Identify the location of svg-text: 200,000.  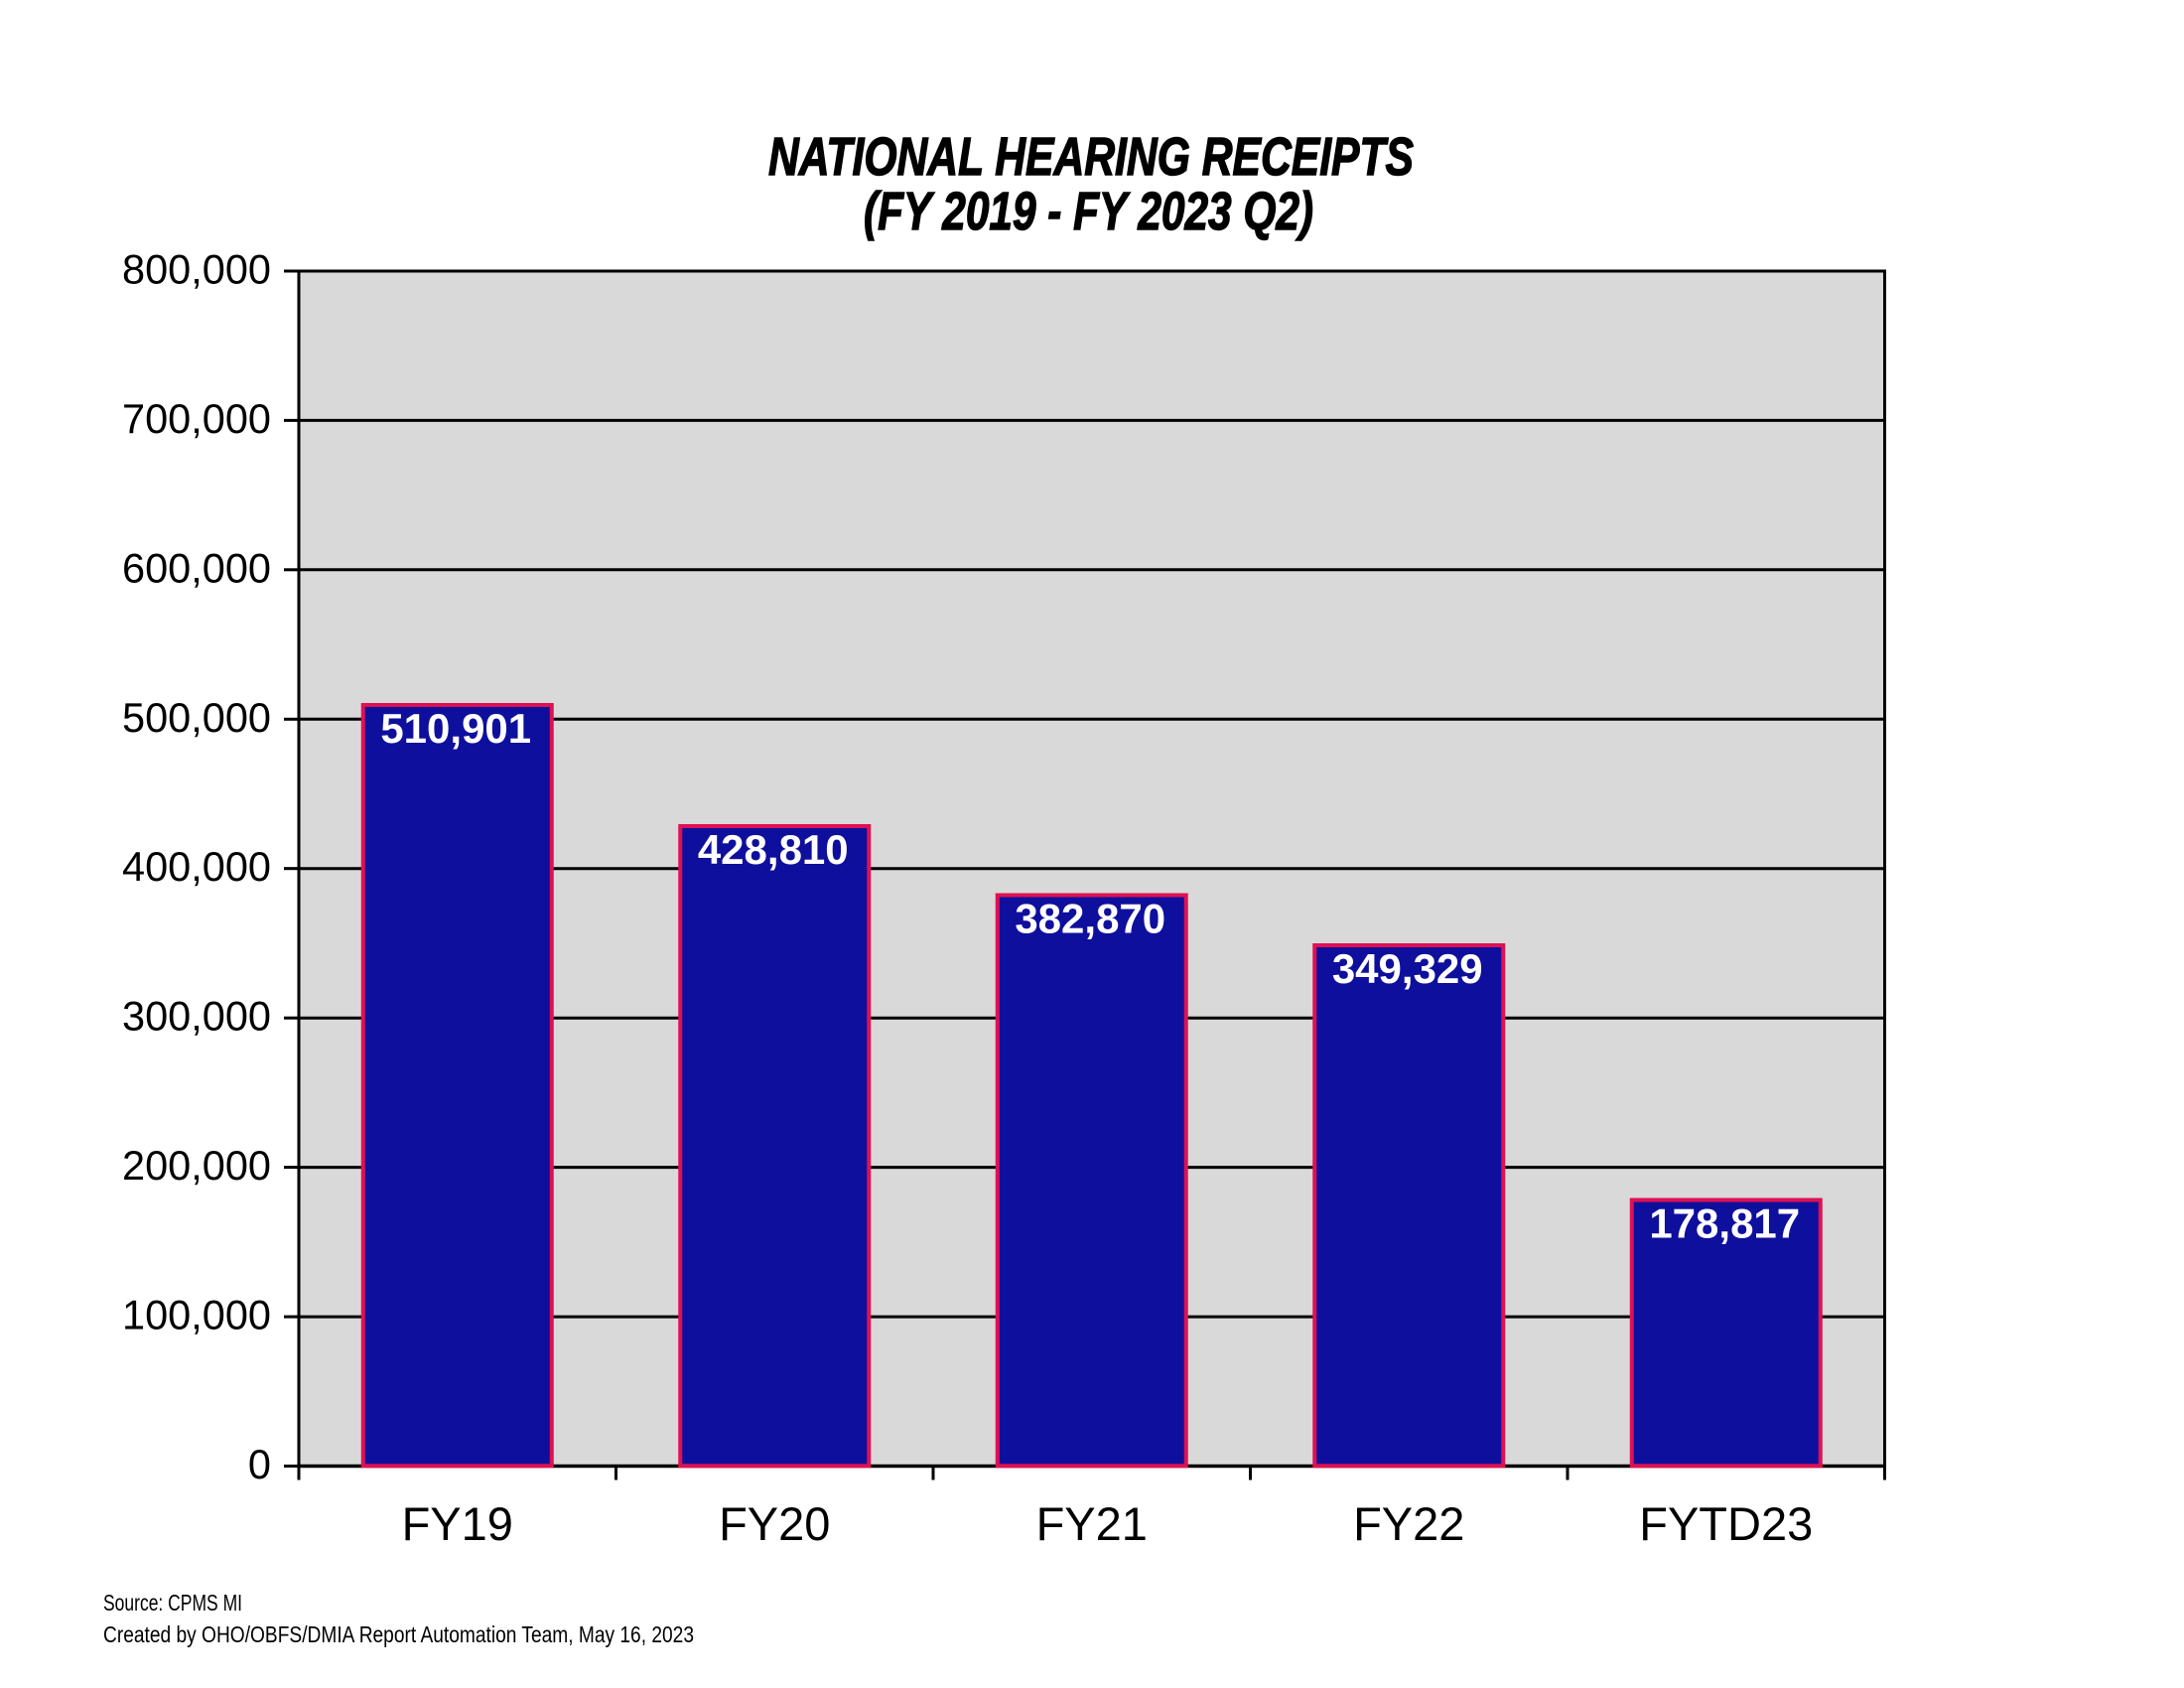
(196, 1165).